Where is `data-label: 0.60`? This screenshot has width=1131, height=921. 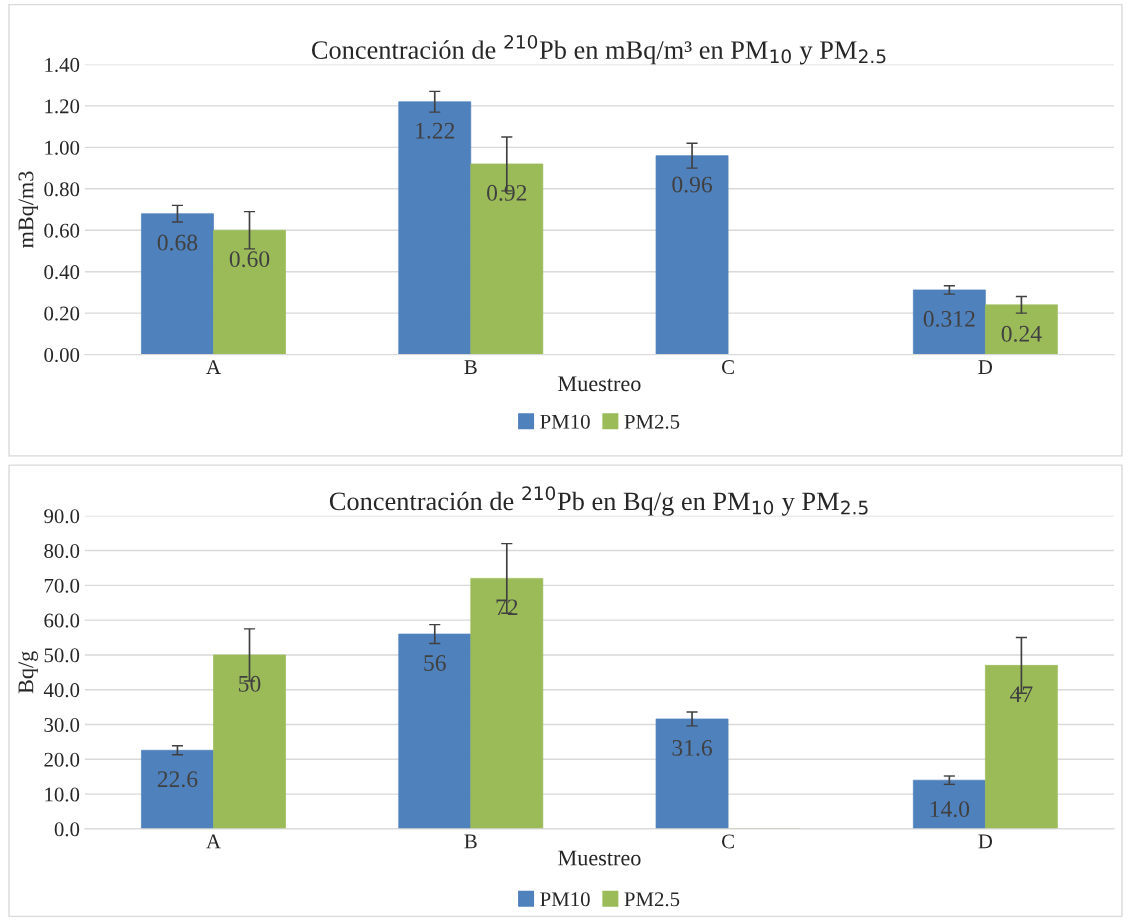
data-label: 0.60 is located at coordinates (249, 259).